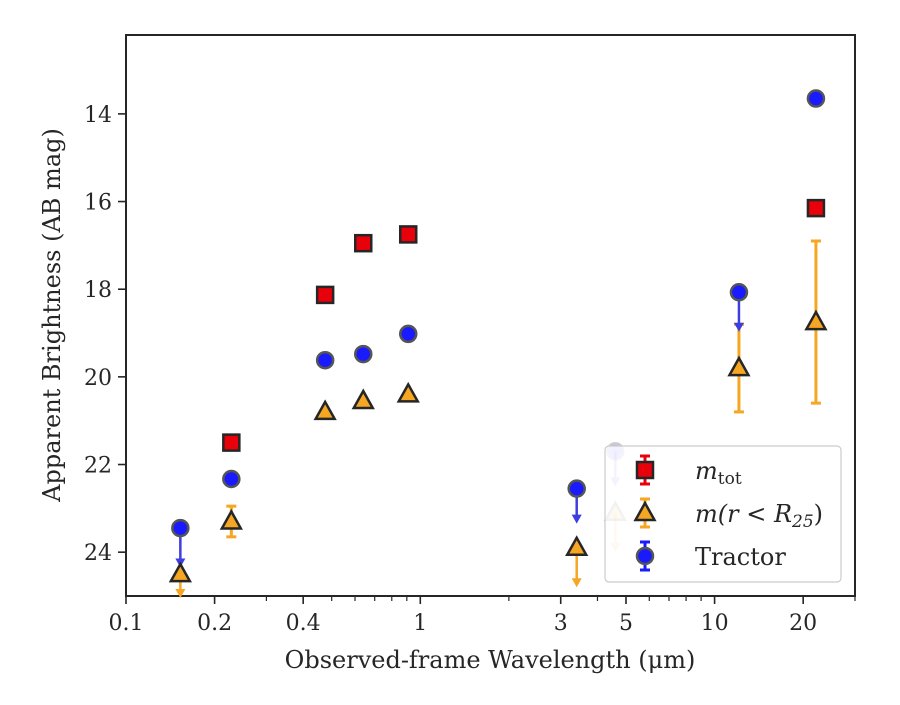  I want to click on x-tick-label: 0.1, so click(126, 623).